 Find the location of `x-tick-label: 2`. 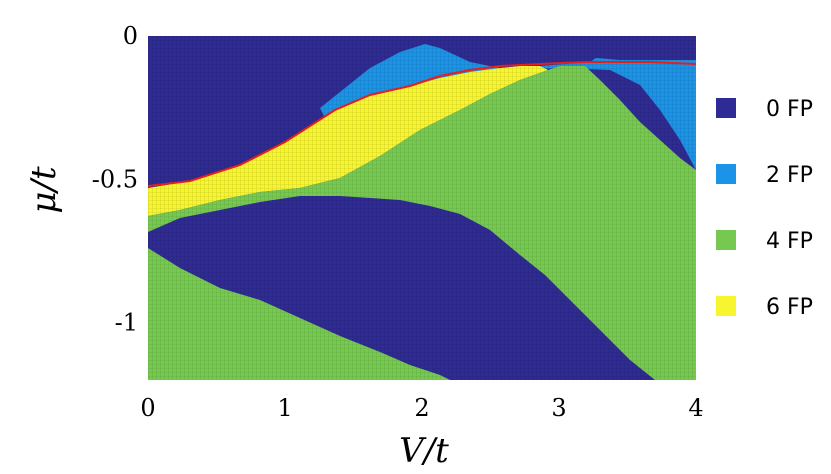

x-tick-label: 2 is located at coordinates (421, 408).